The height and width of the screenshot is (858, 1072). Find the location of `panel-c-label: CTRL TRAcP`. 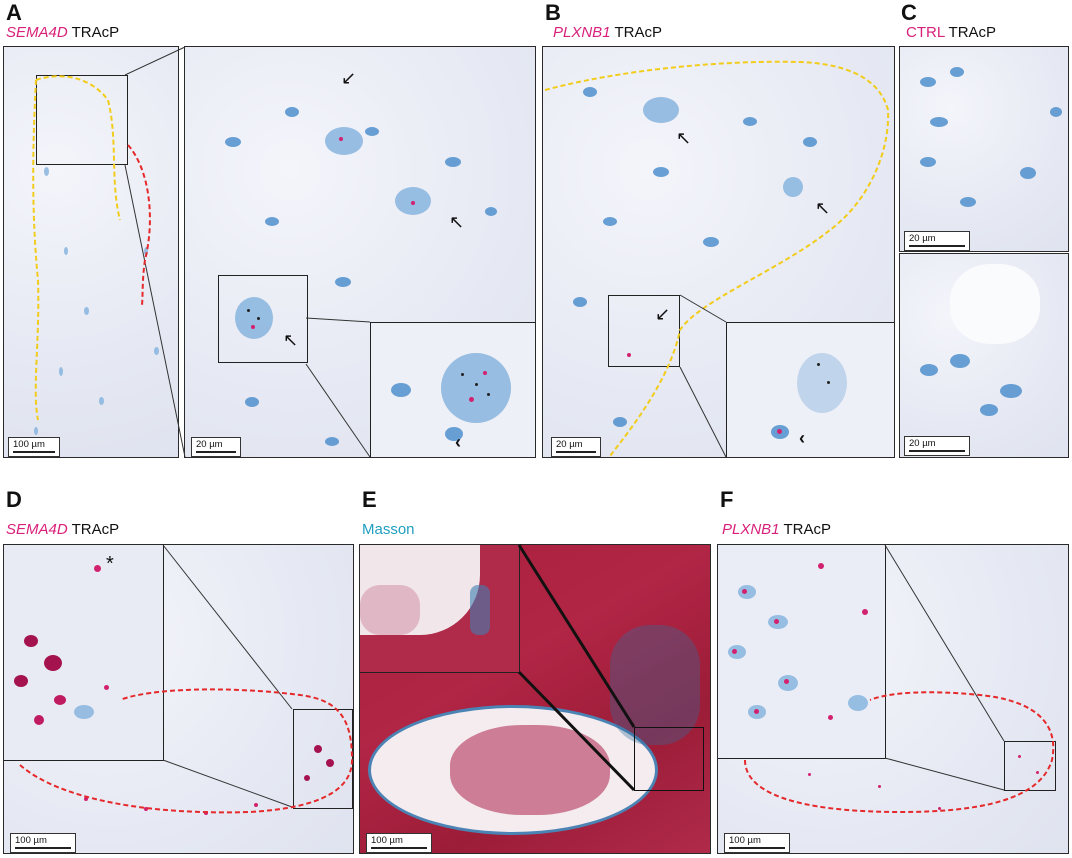

panel-c-label: CTRL TRAcP is located at coordinates (951, 33).